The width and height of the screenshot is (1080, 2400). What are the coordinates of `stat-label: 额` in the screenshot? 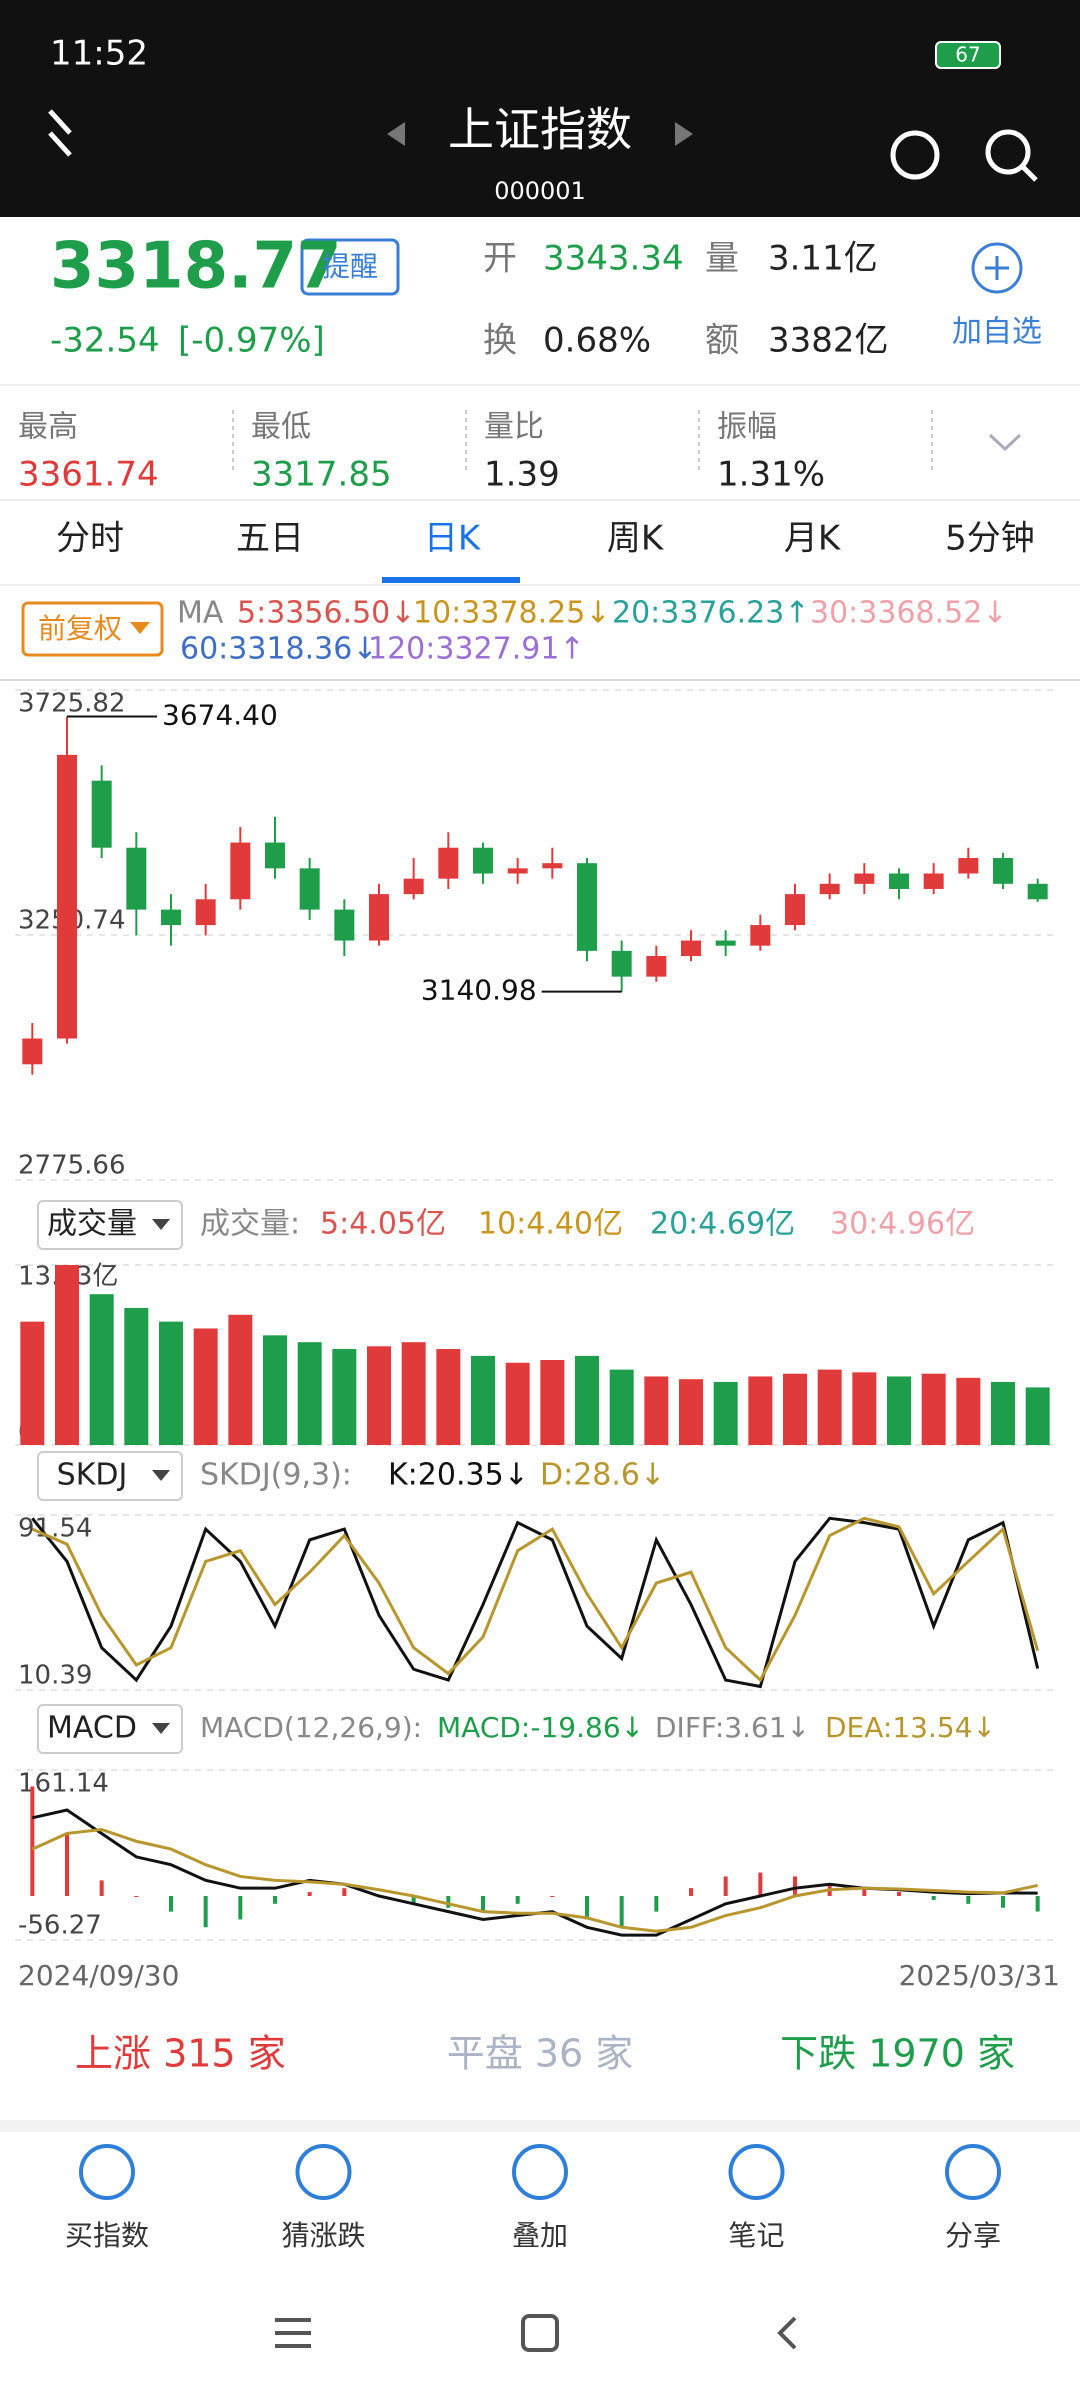 It's located at (722, 341).